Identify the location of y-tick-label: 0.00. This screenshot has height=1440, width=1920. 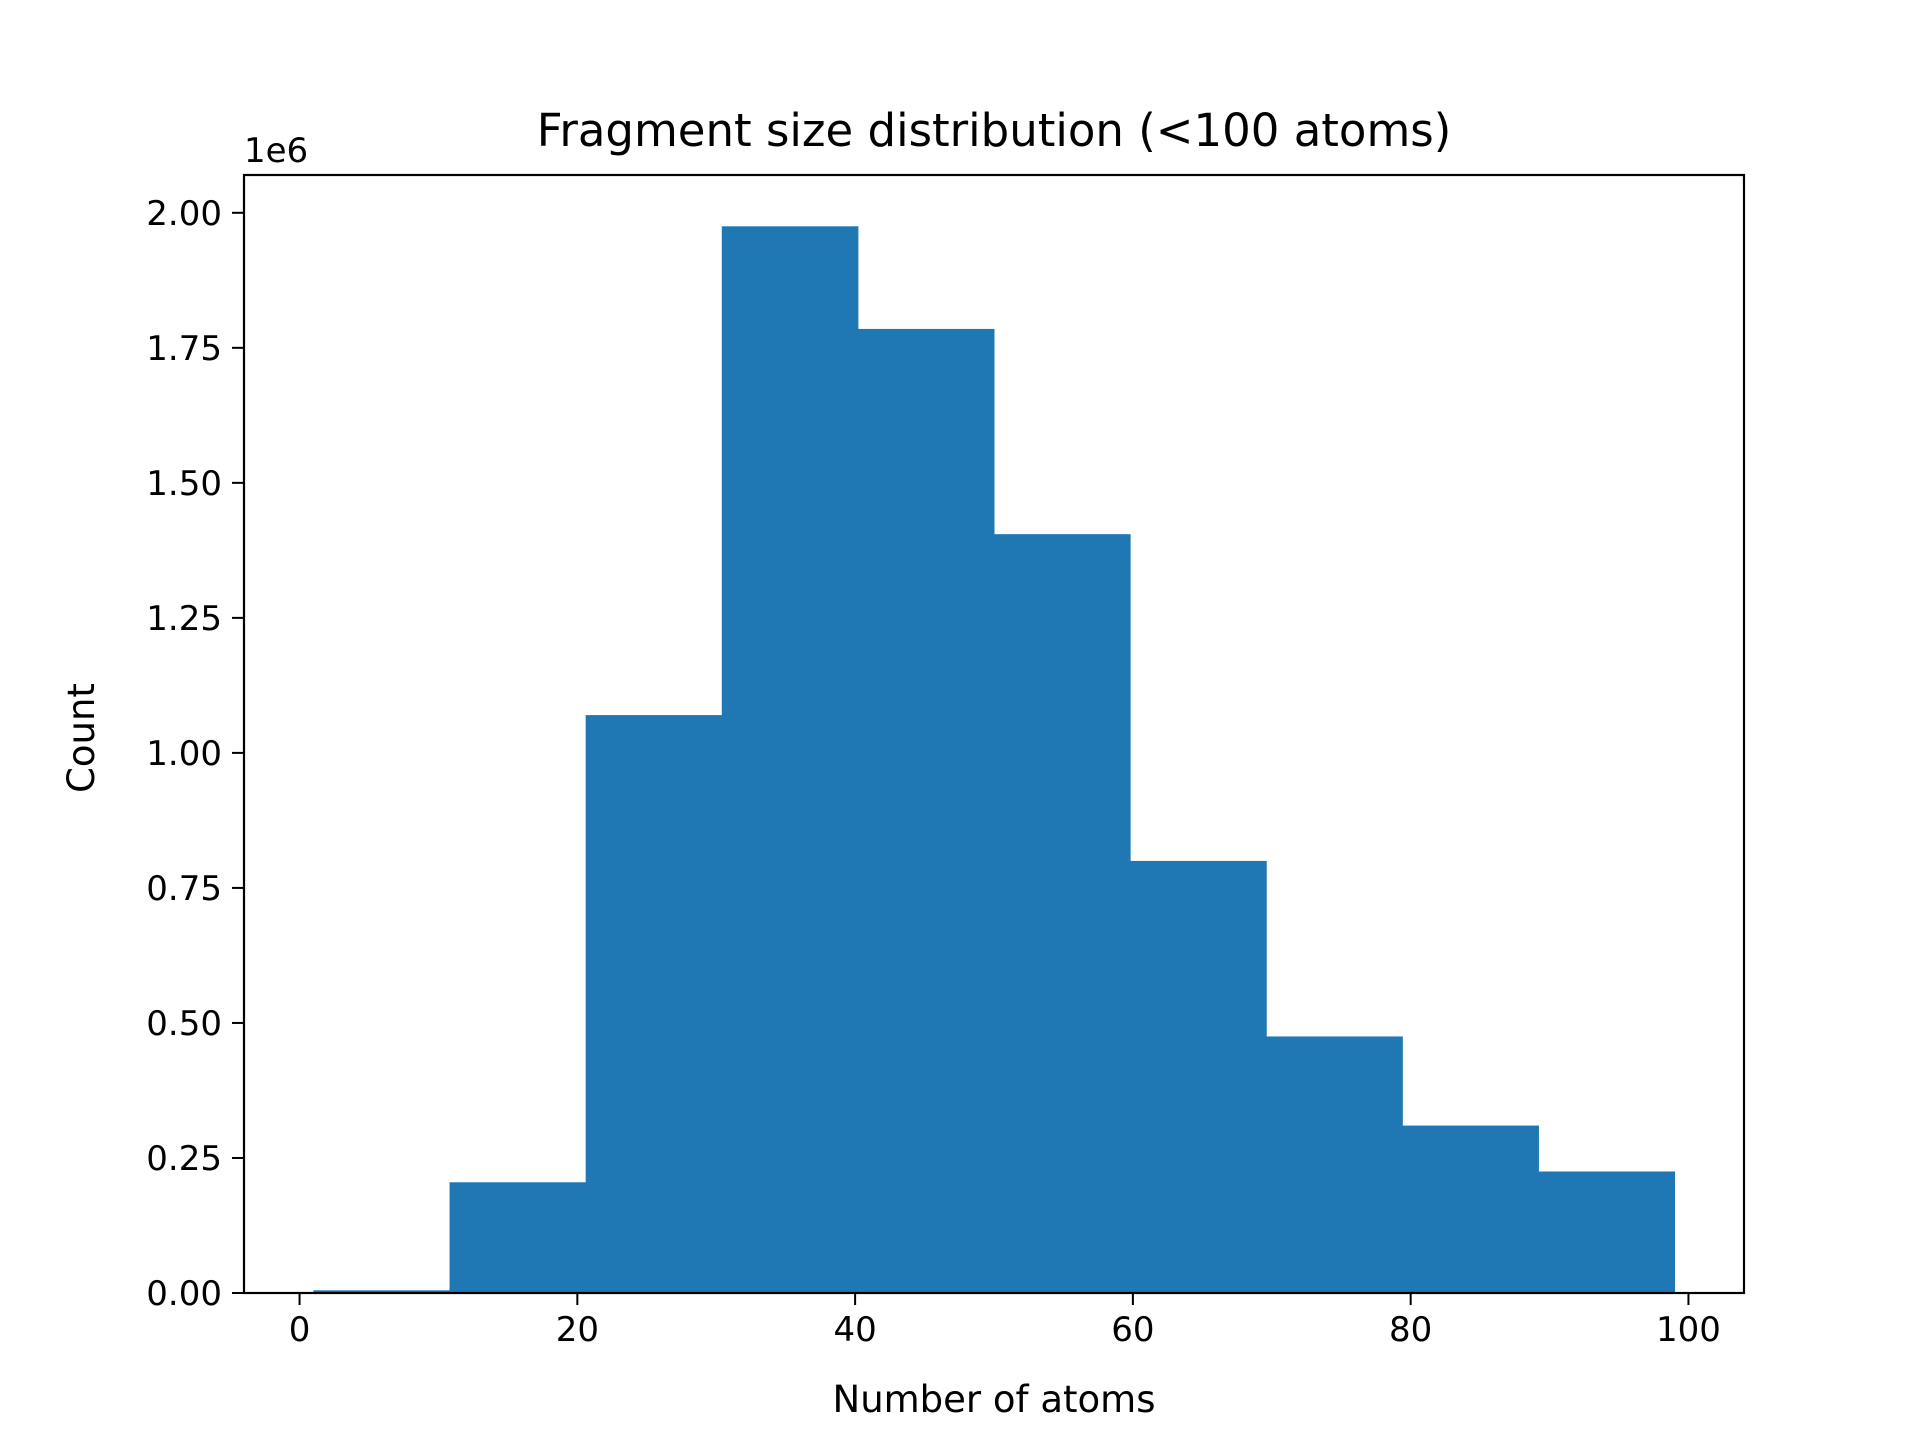
(184, 1294).